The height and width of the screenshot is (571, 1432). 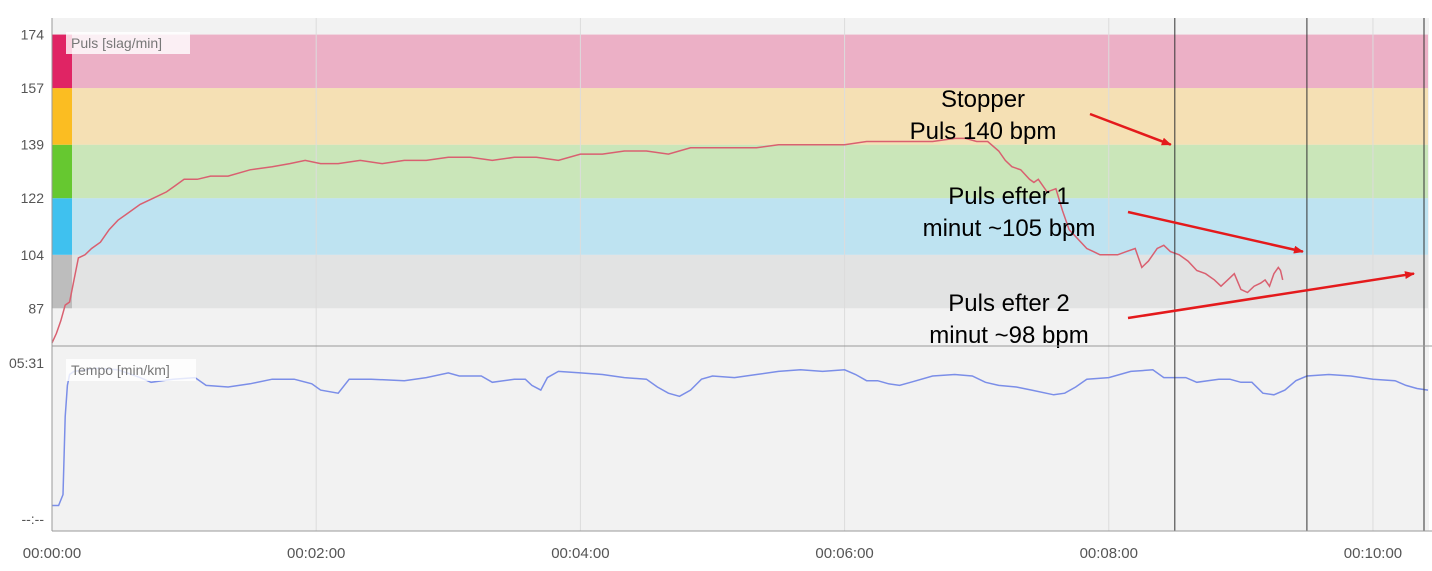 I want to click on annotation-text: minut ~105 bpm, so click(x=1009, y=228).